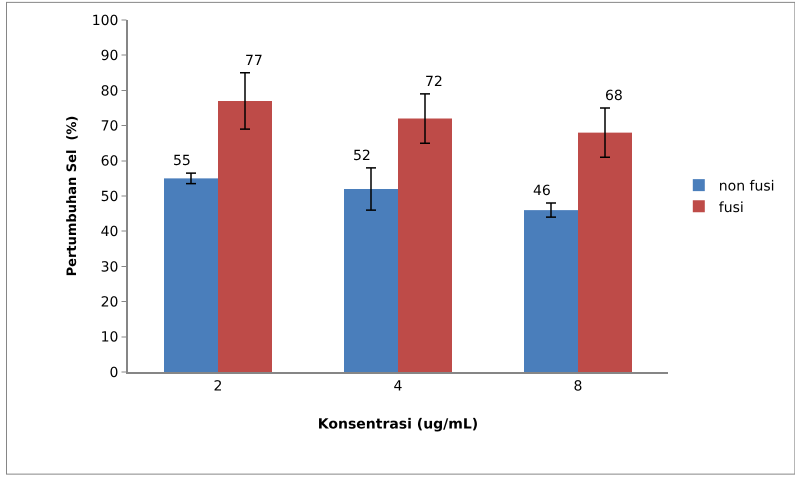 This screenshot has width=795, height=478. What do you see at coordinates (218, 386) in the screenshot?
I see `x-tick-label: 2` at bounding box center [218, 386].